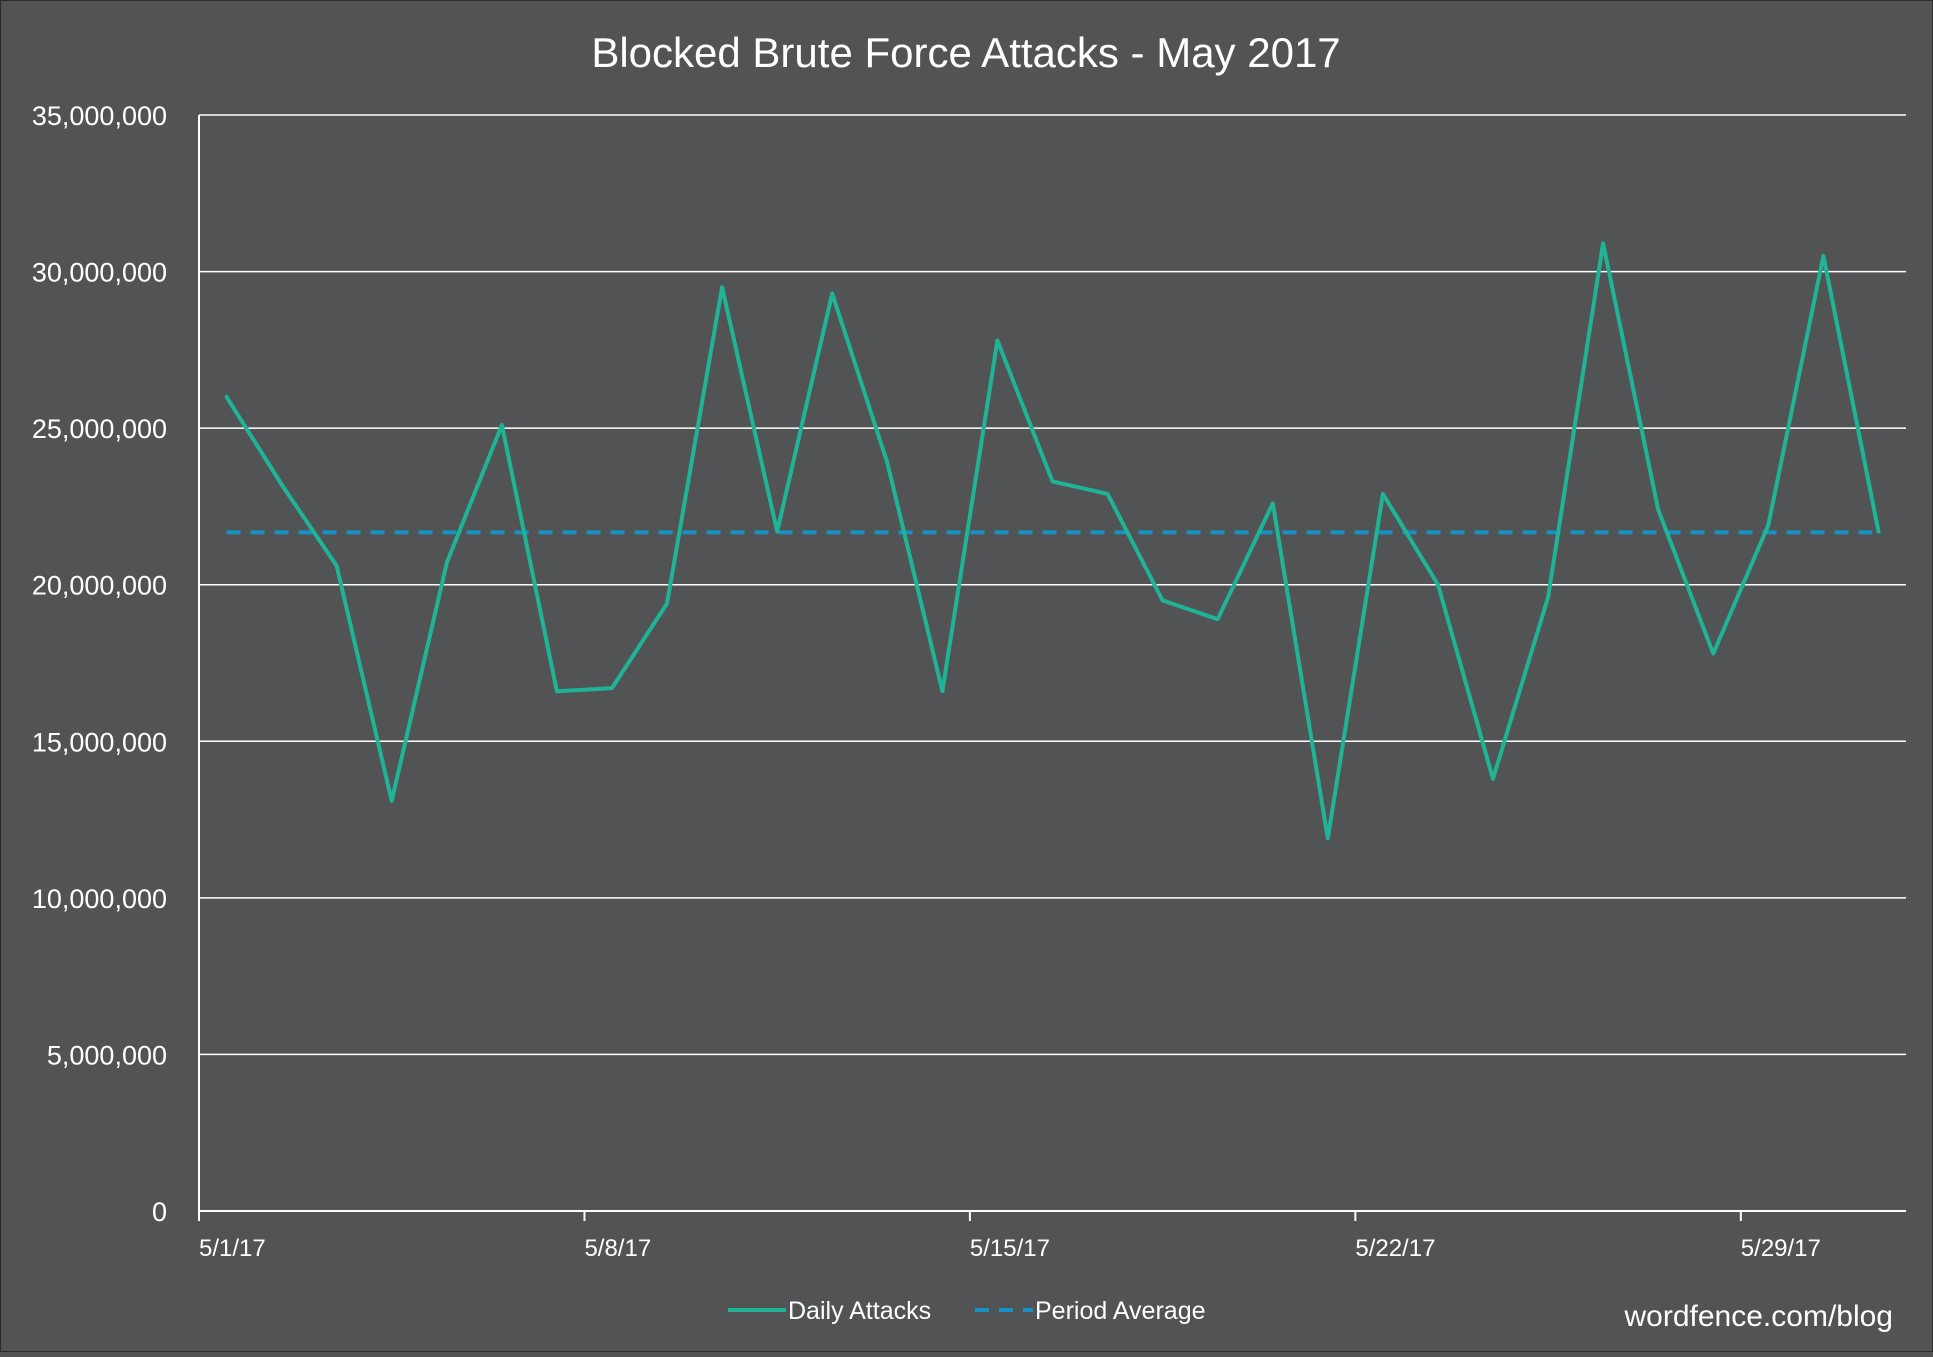 The height and width of the screenshot is (1357, 1933). What do you see at coordinates (1010, 1248) in the screenshot?
I see `x-tick-label: 5/15/17` at bounding box center [1010, 1248].